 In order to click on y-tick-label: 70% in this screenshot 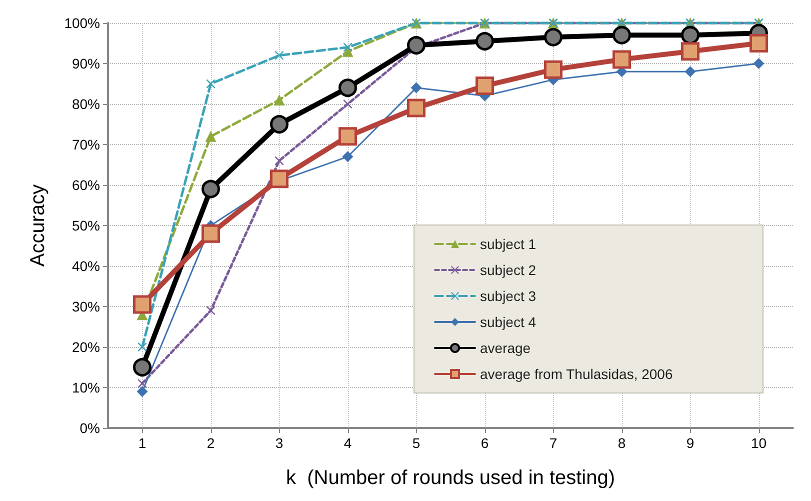, I will do `click(86, 144)`.